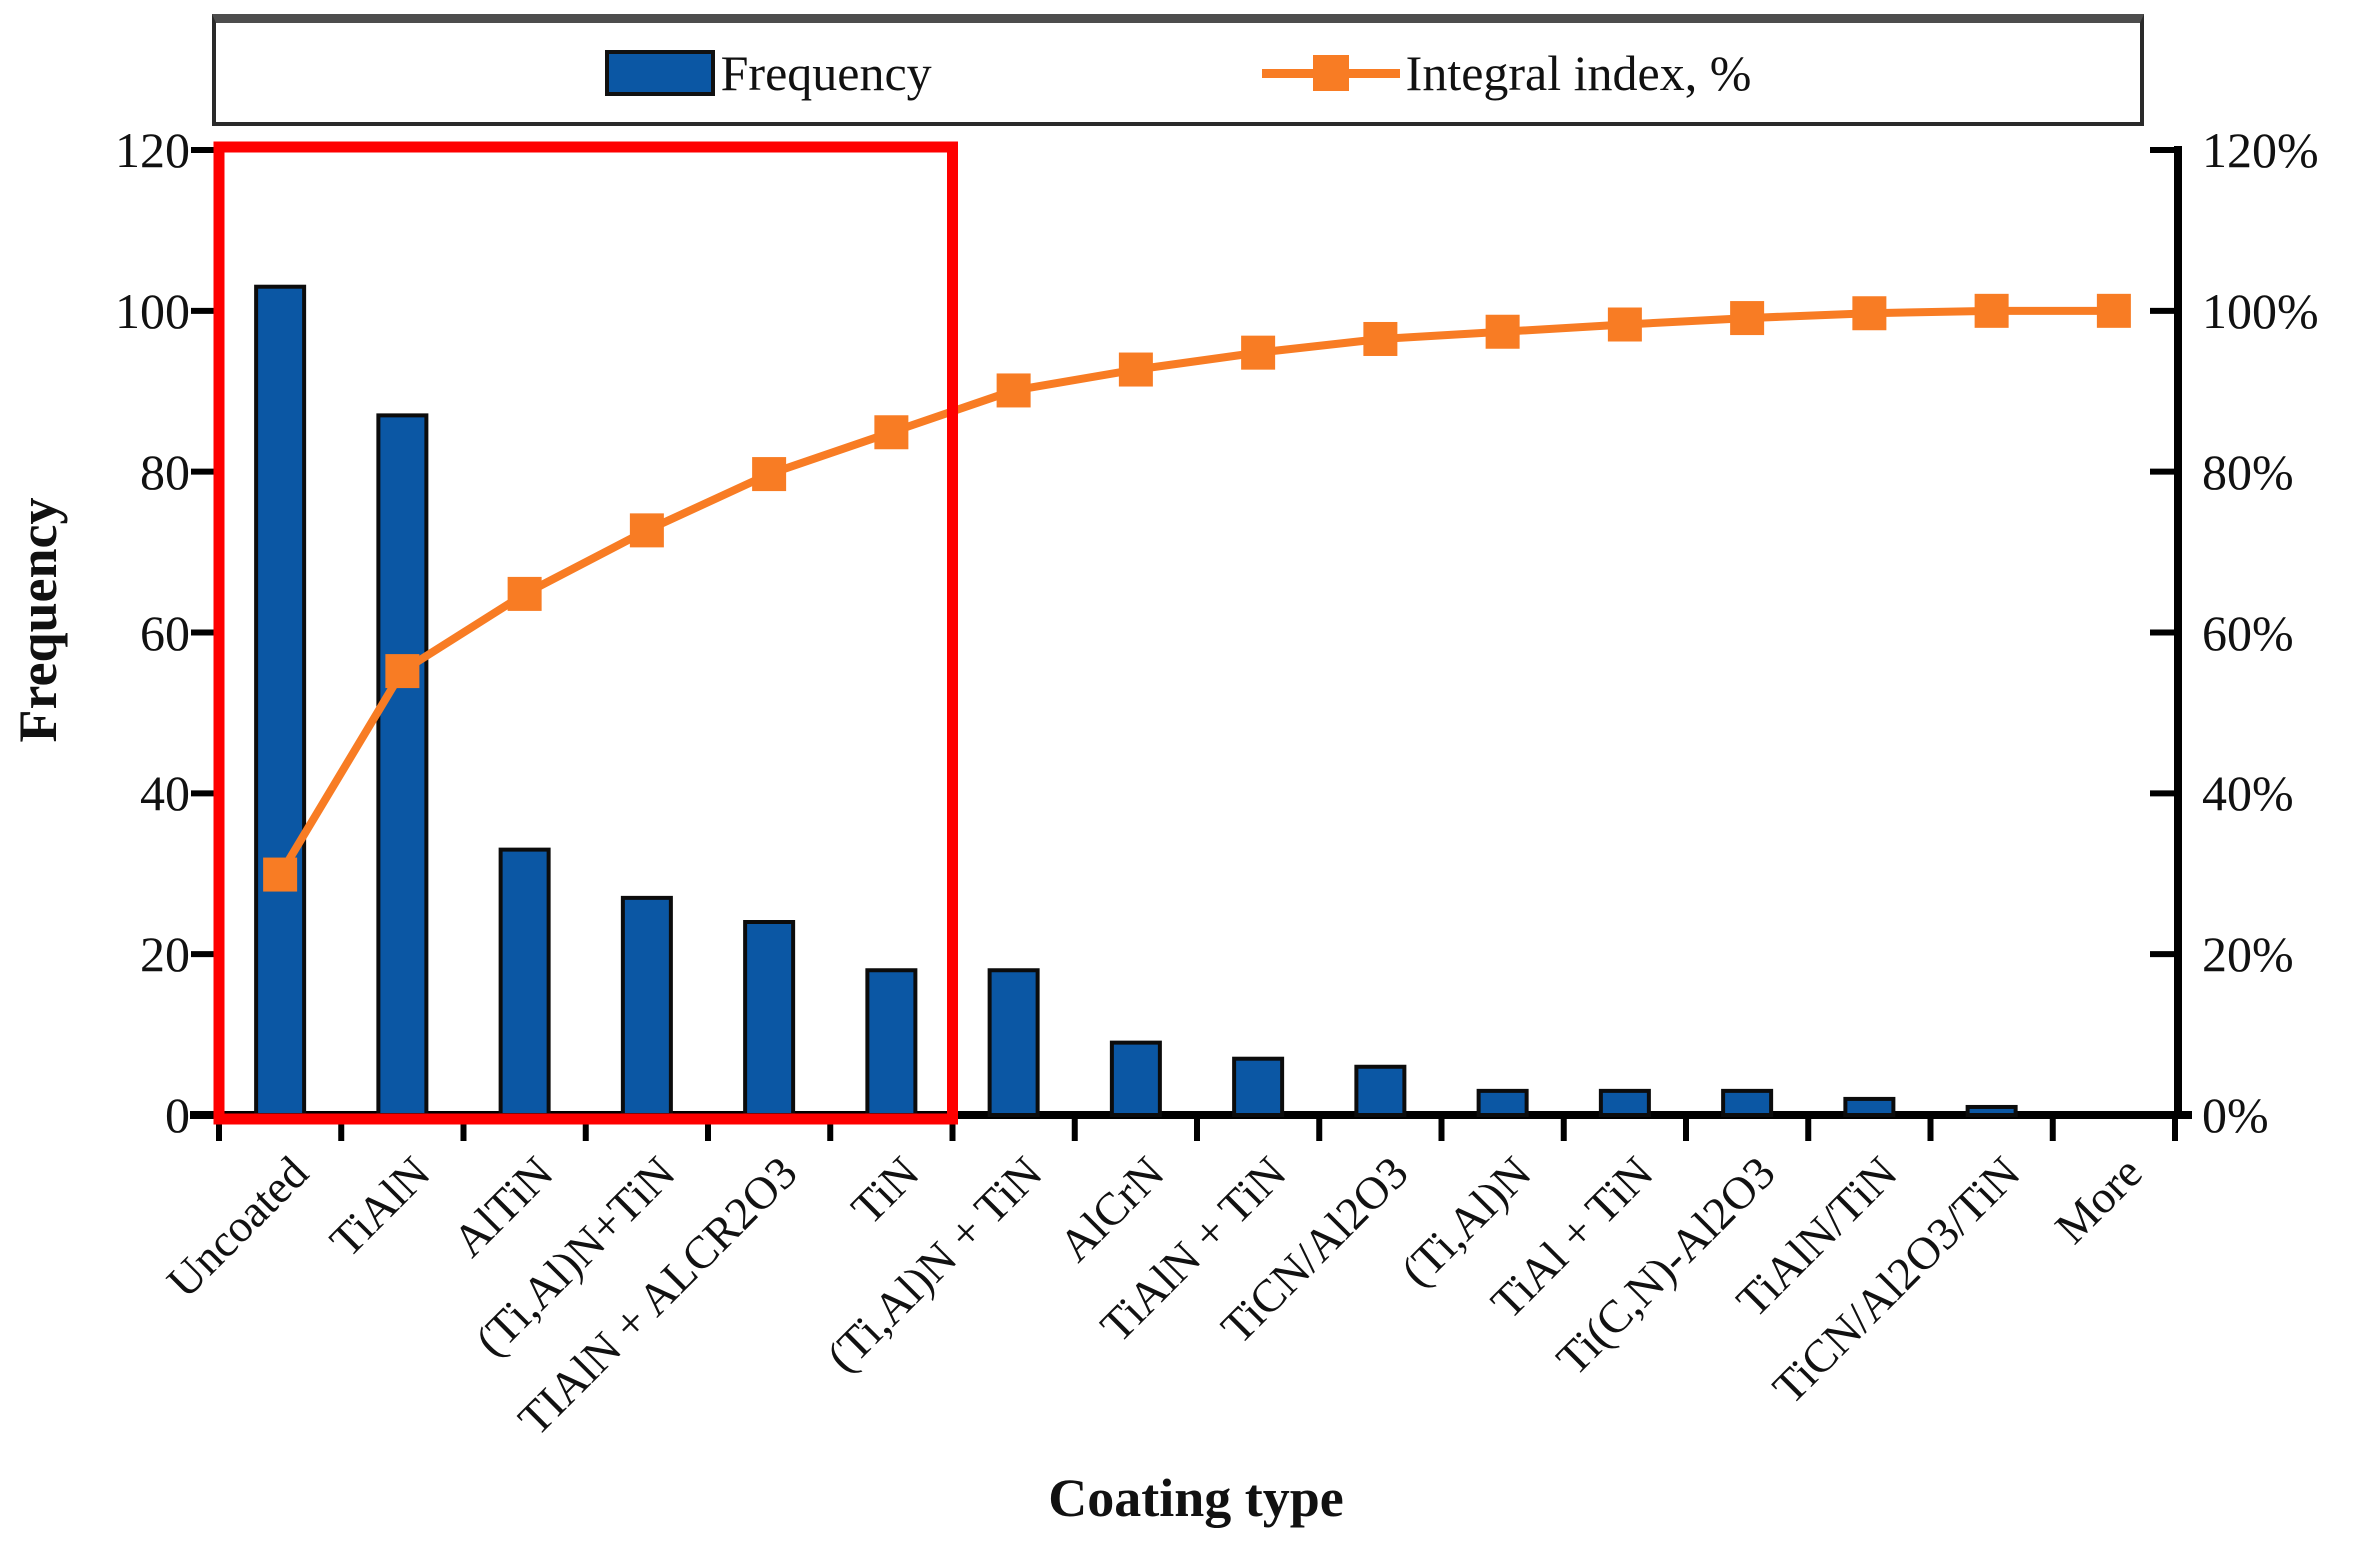 Image resolution: width=2376 pixels, height=1552 pixels. I want to click on y-axis-tick-label: 60, so click(165, 632).